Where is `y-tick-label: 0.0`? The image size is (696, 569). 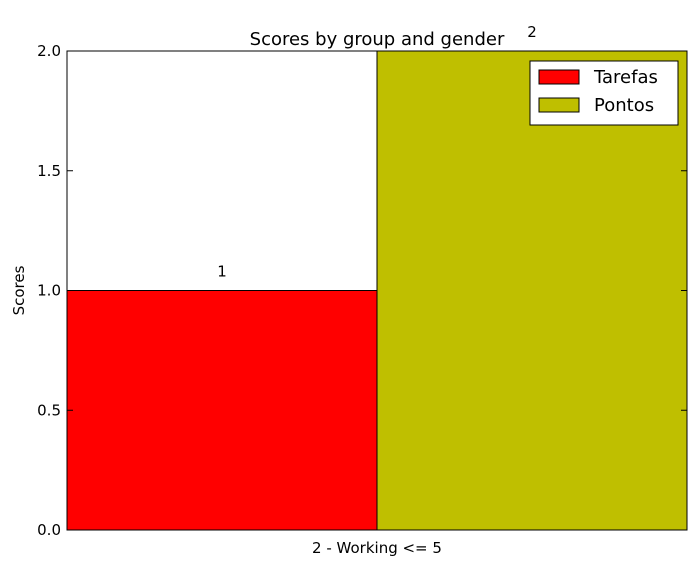 y-tick-label: 0.0 is located at coordinates (49, 530).